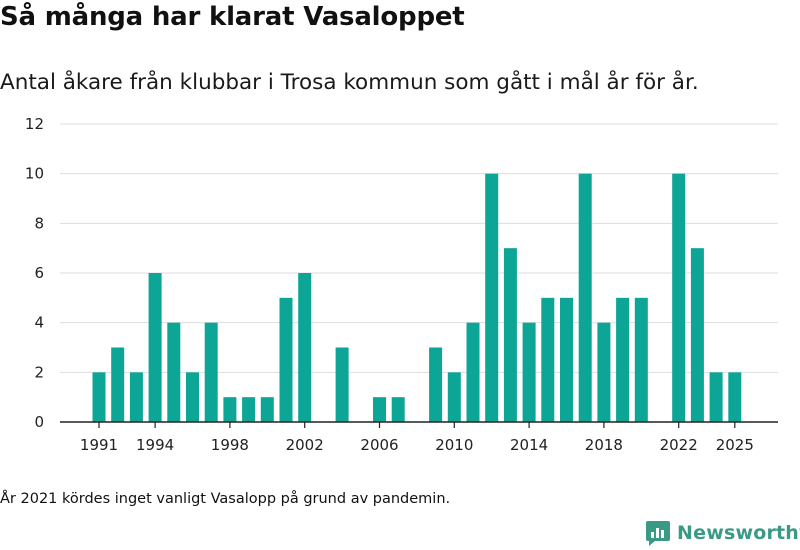  I want to click on x-tick-label: 2025, so click(735, 445).